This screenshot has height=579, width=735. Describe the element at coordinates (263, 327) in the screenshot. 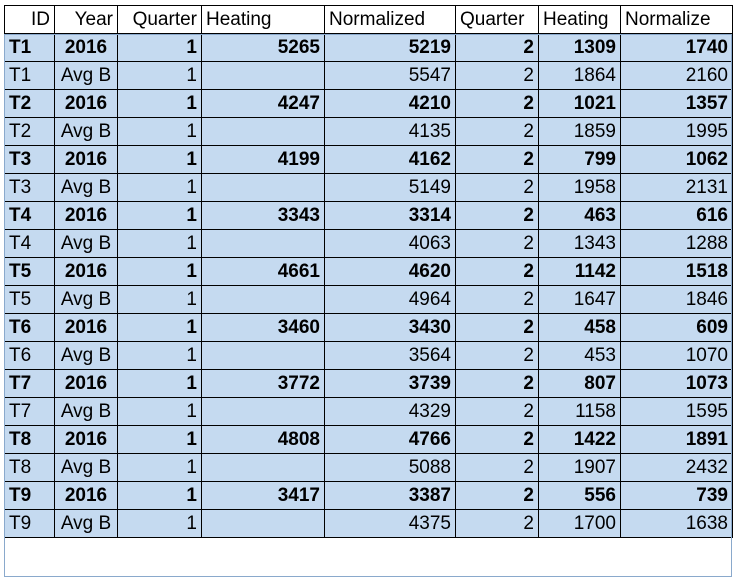

I see `cell-heating-1: 3460` at that location.